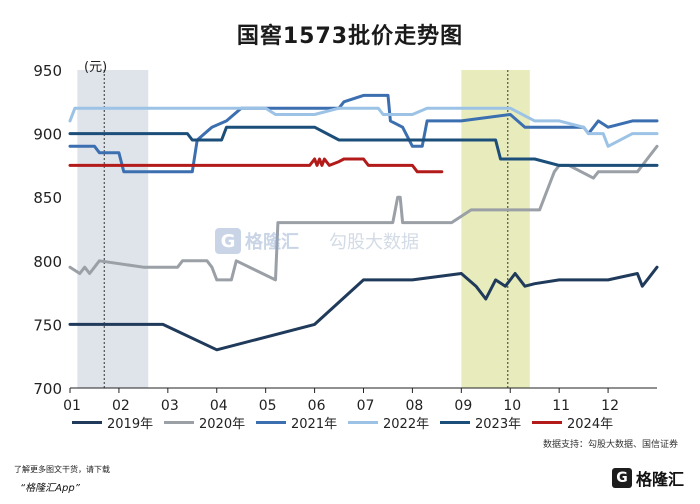 The height and width of the screenshot is (504, 700). What do you see at coordinates (228, 241) in the screenshot?
I see `watermark-logo-icon: G` at bounding box center [228, 241].